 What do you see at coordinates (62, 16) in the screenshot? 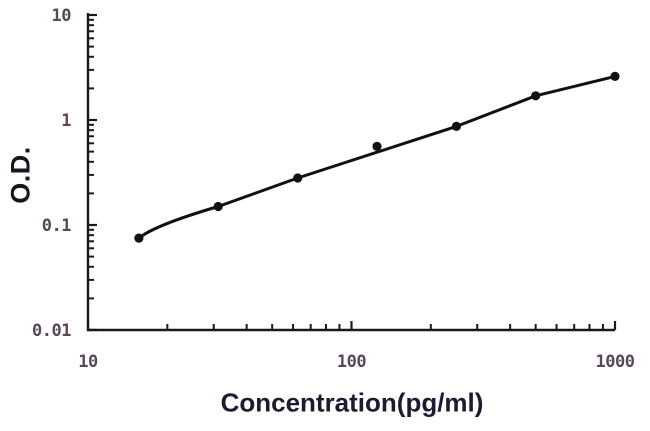
I see `y-tick-label: 10` at bounding box center [62, 16].